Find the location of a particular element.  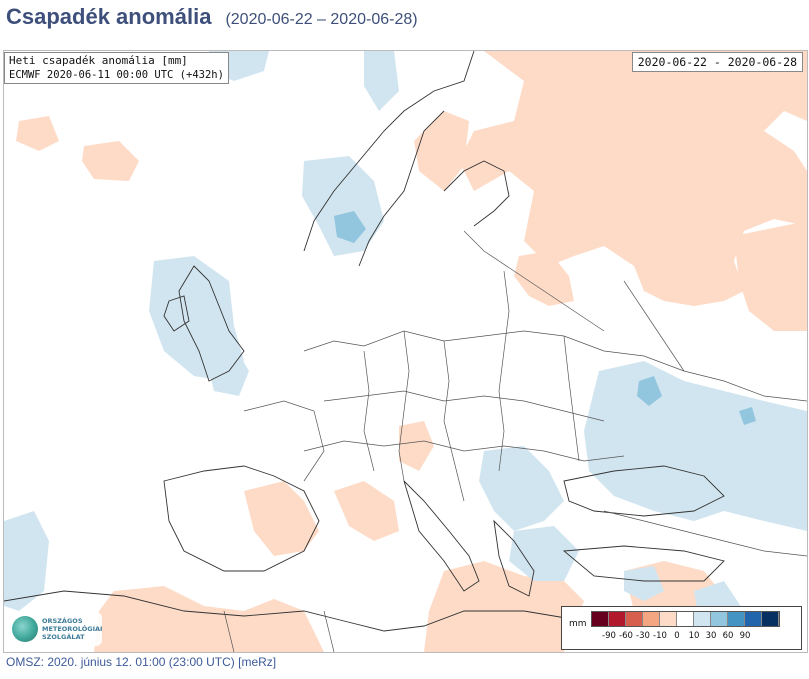

africa-coast is located at coordinates (294, 611).